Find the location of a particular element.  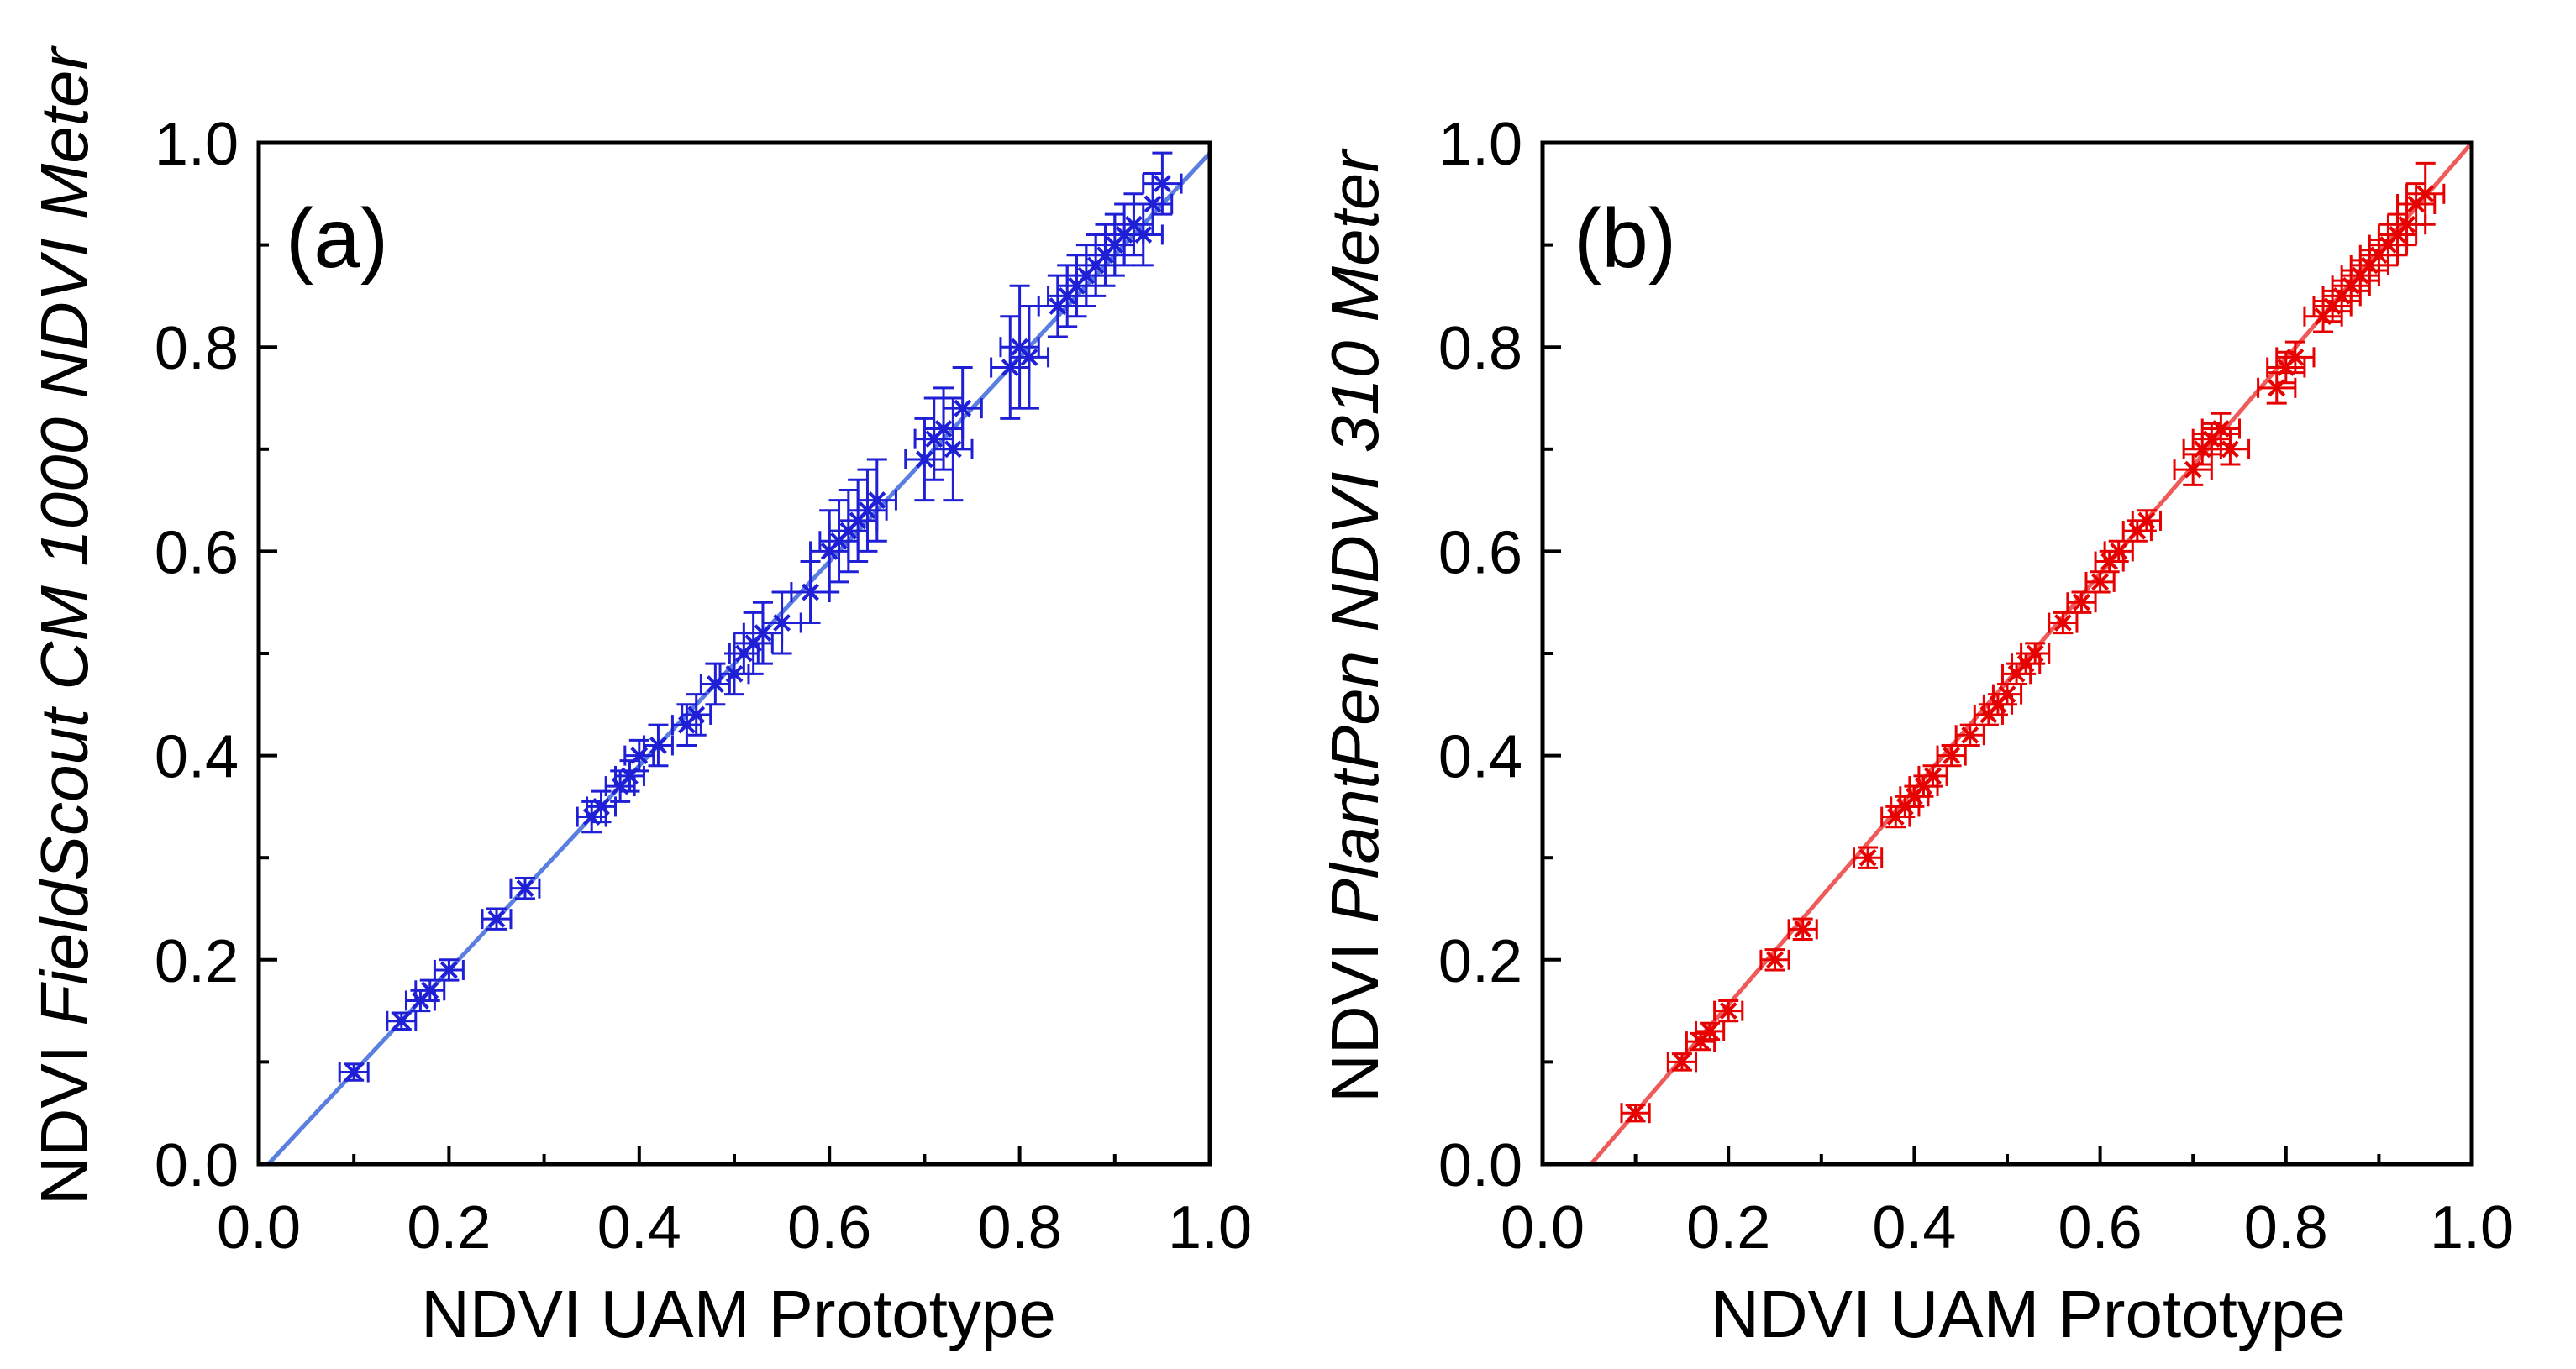

panel-a-x-tick-label: 0.8 is located at coordinates (1020, 1227).